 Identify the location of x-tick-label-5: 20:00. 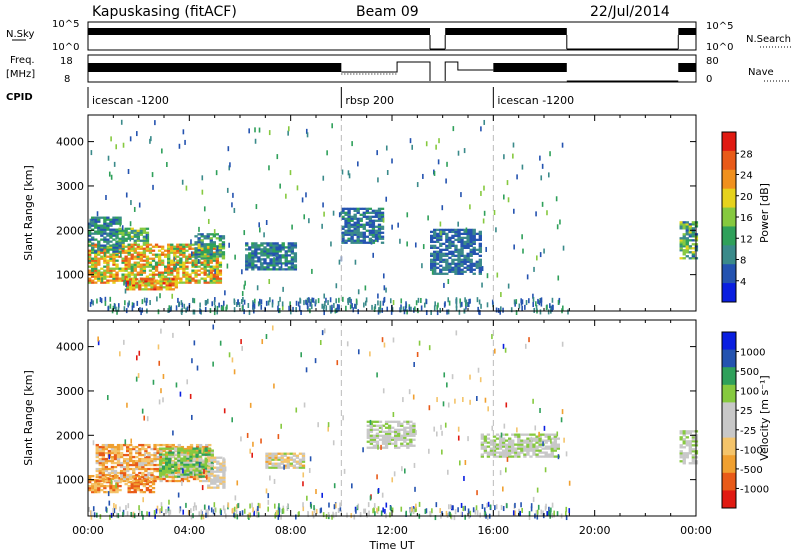
(595, 530).